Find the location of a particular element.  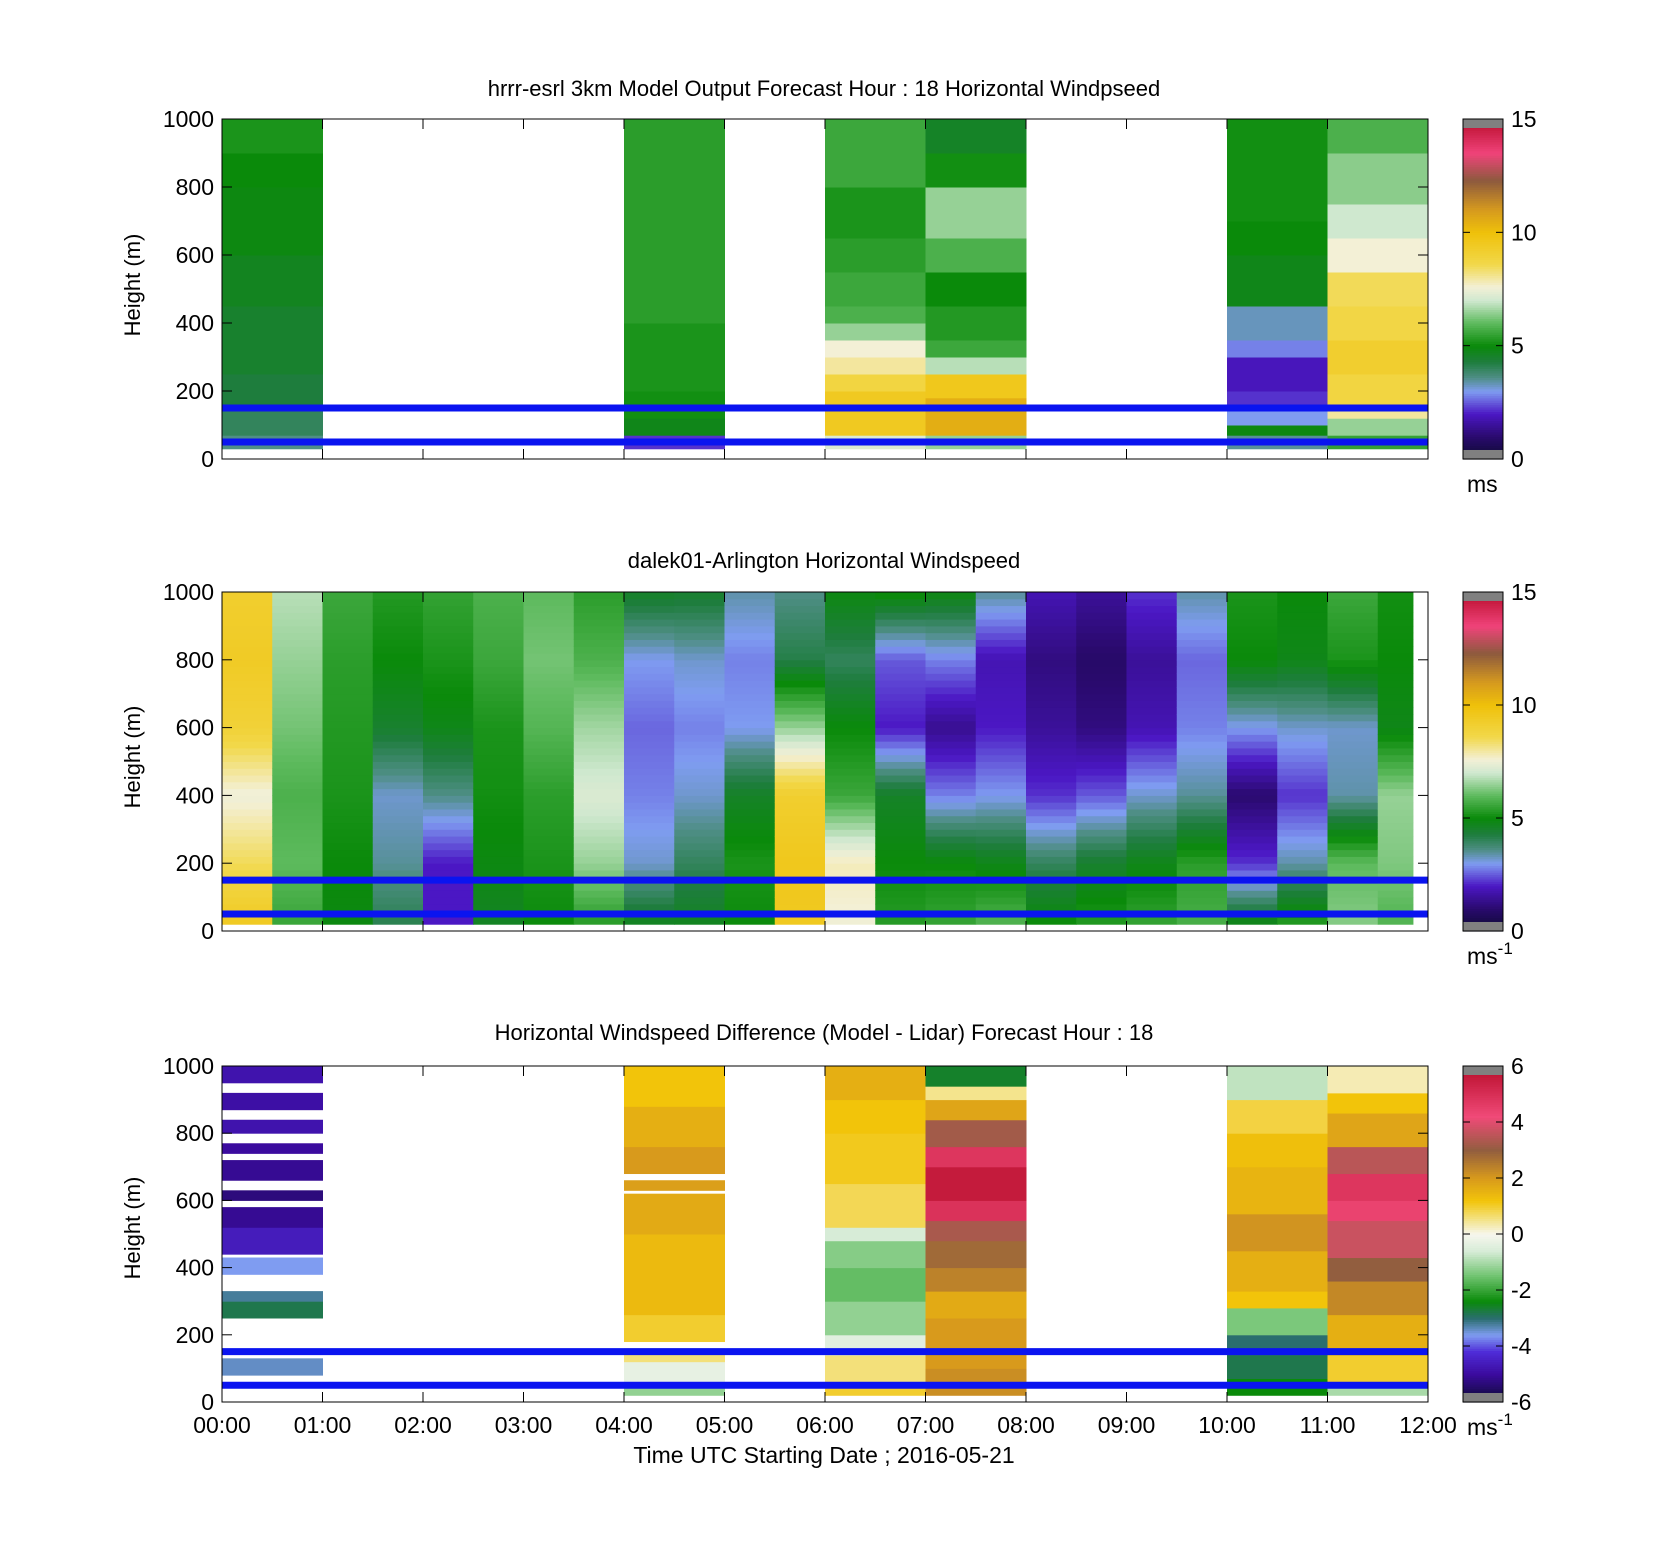

x-axis-label-difference: Time UTC Starting Date ; 2016-05-21 is located at coordinates (823, 1455).